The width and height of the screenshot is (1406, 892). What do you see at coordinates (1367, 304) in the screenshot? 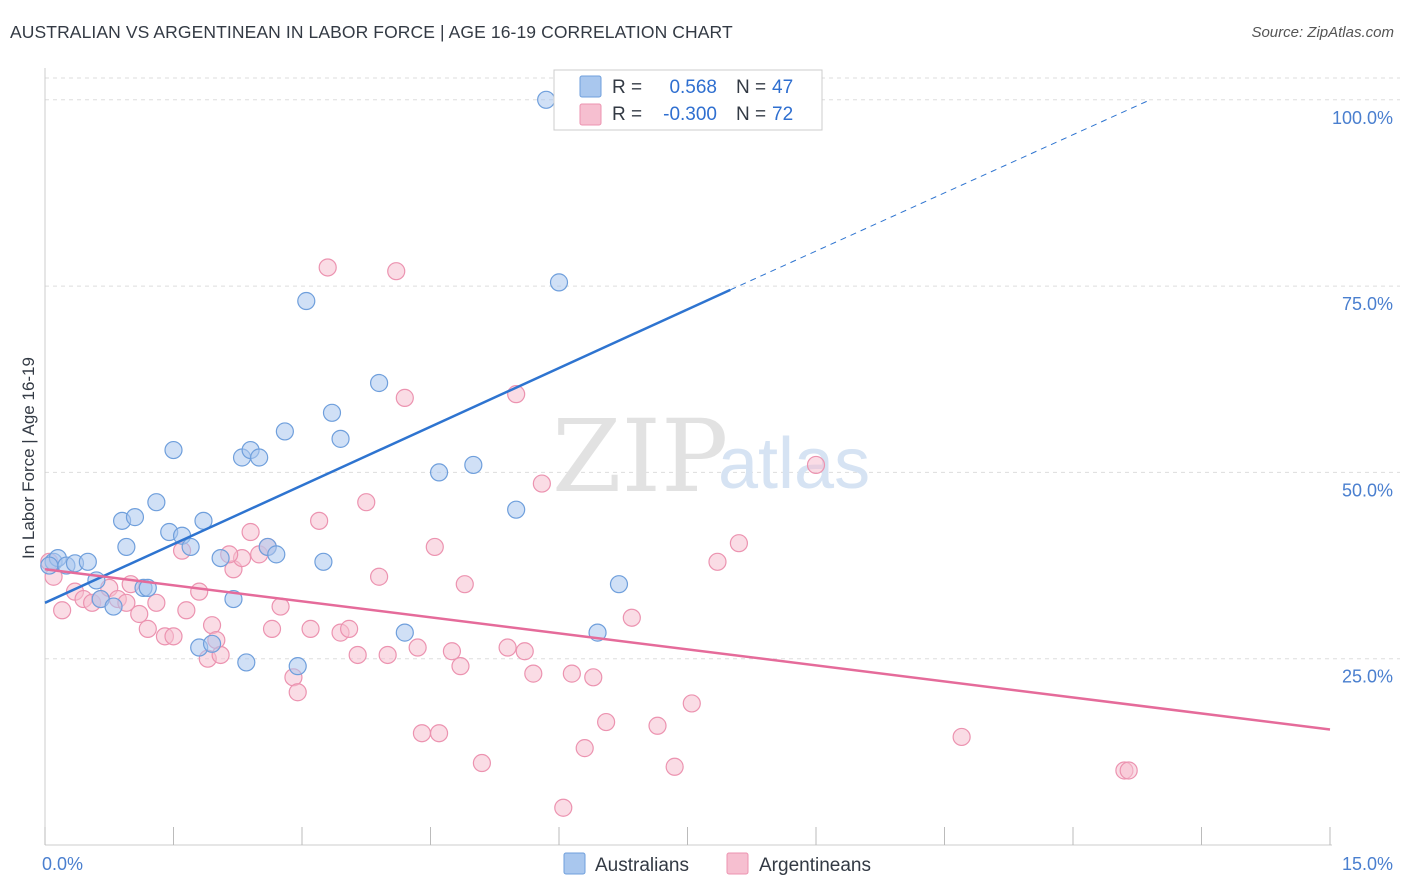
I see `y-tick-label-2: 75.0%` at bounding box center [1367, 304].